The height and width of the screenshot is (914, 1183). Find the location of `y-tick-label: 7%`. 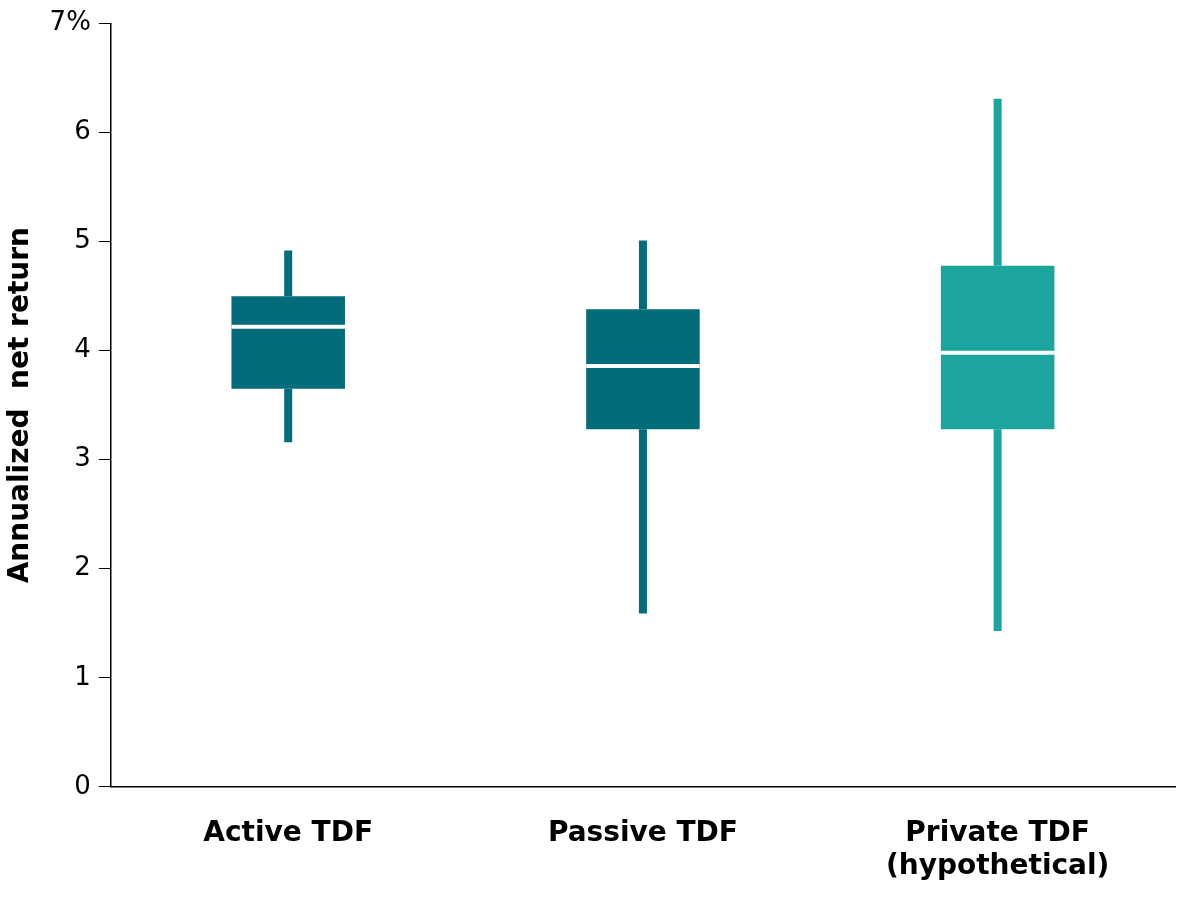

y-tick-label: 7% is located at coordinates (70, 21).